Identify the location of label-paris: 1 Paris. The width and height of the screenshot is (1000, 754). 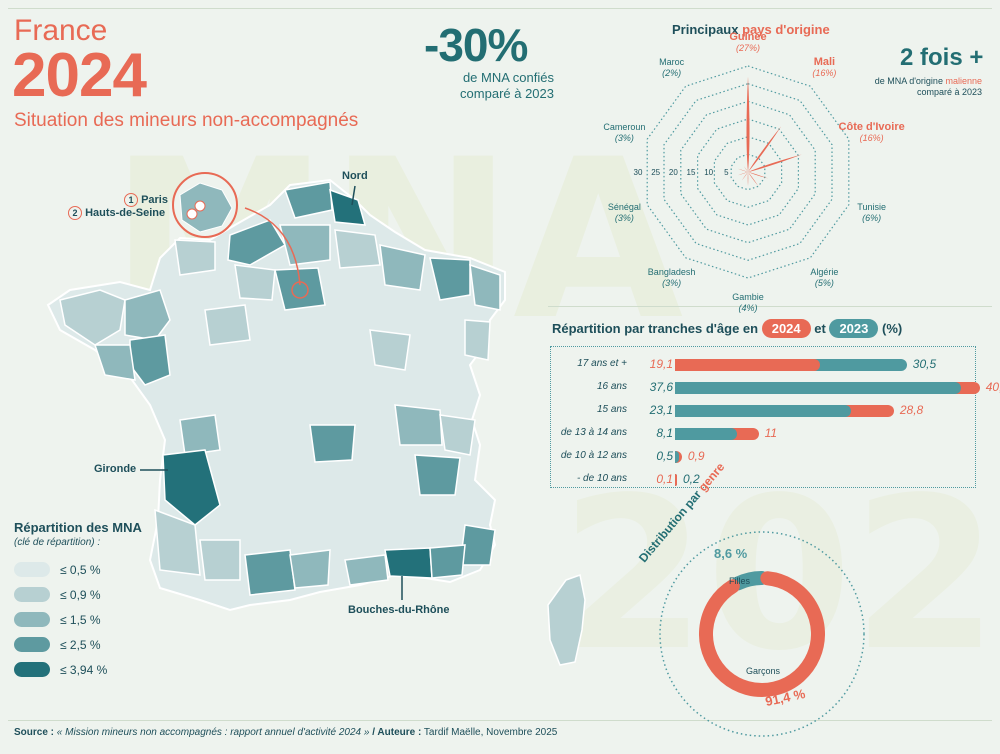
(146, 200).